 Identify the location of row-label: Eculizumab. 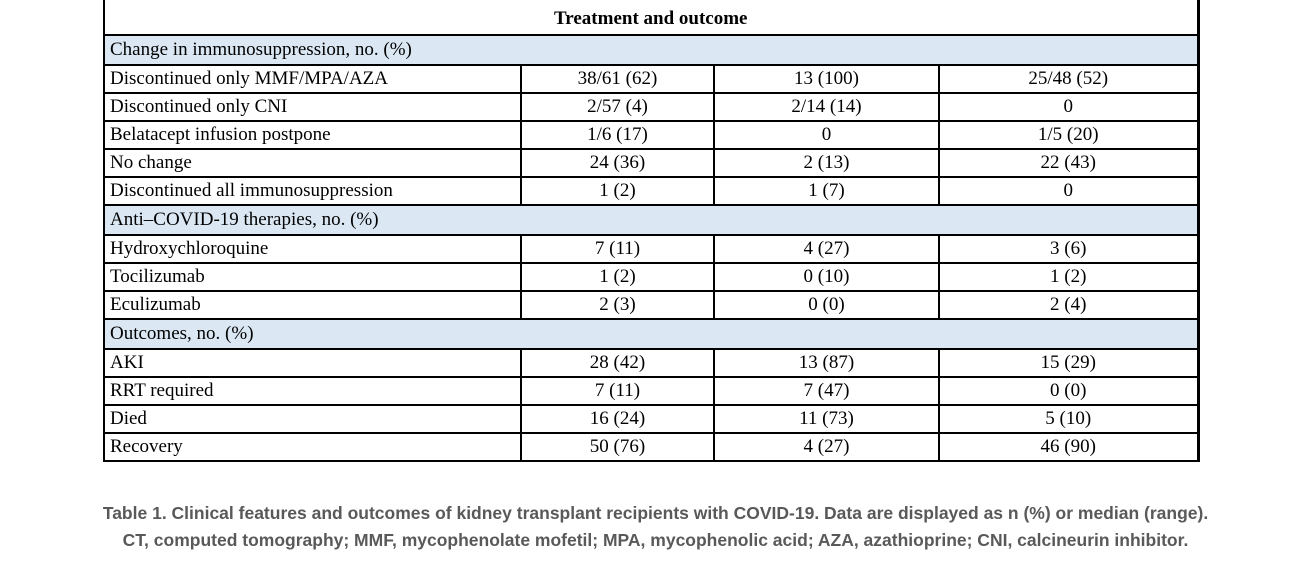
(312, 305).